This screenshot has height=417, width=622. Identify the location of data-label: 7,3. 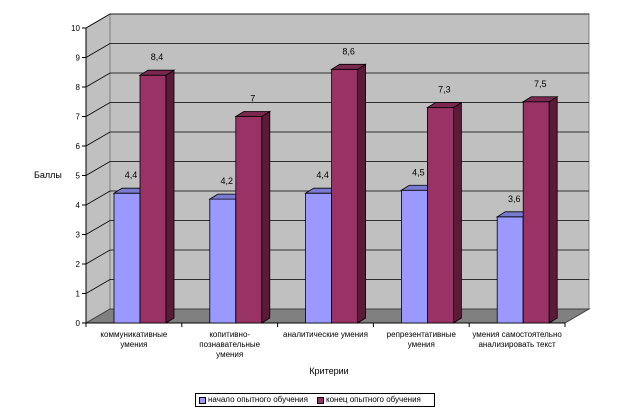
(444, 90).